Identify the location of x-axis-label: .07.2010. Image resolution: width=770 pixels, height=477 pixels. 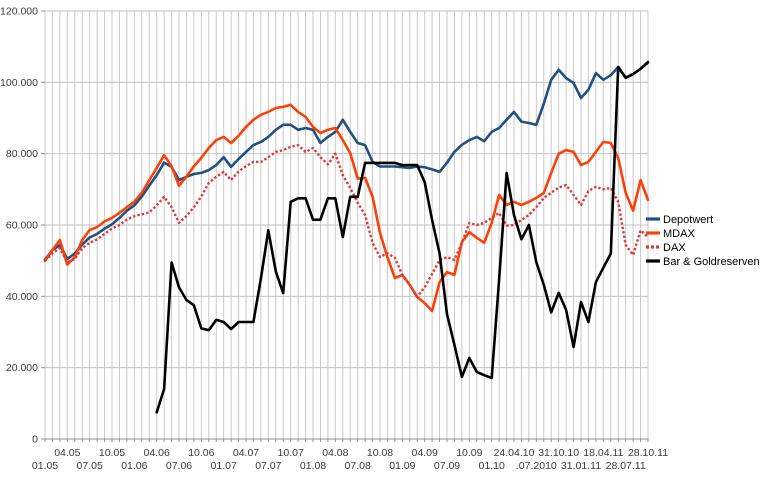
(536, 466).